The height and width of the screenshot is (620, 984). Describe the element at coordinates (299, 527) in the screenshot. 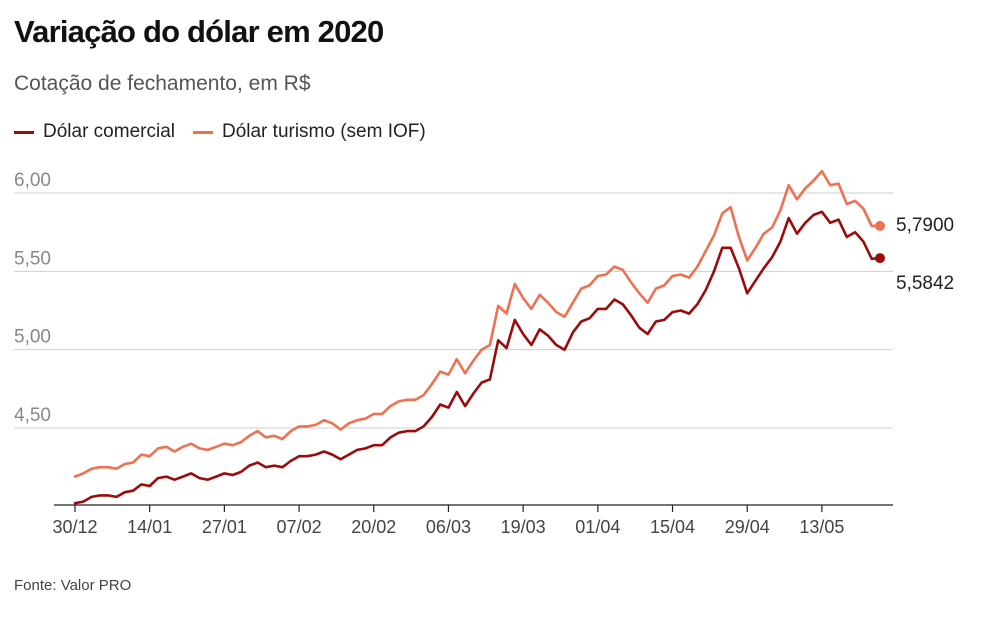

I see `x-tick-label: 07/02` at that location.